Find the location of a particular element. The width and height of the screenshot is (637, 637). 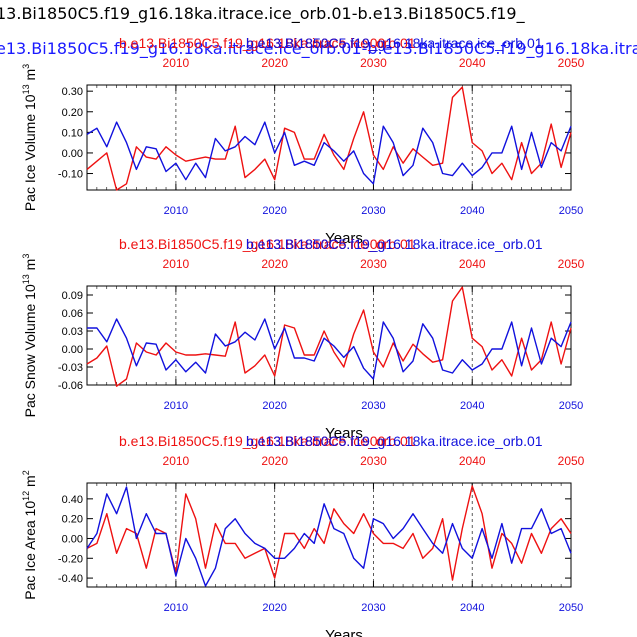

y-tick-label: 0.03 is located at coordinates (72, 332).